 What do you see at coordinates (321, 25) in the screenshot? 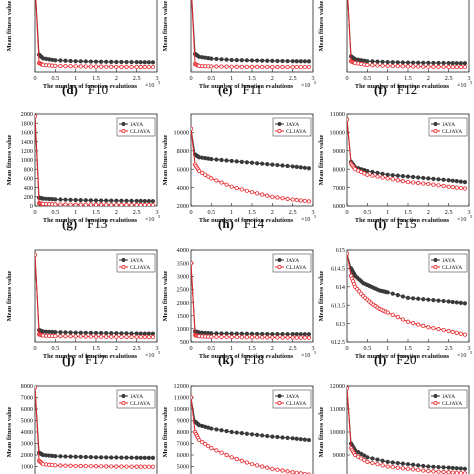
I see `y-axis-label: Mean fitness value` at bounding box center [321, 25].